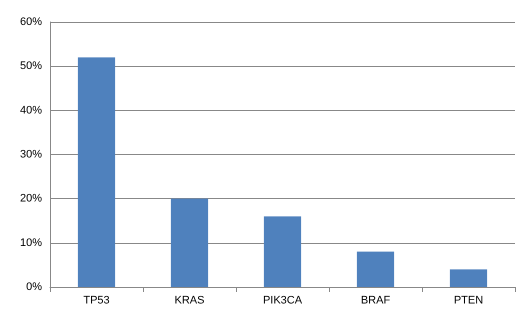 This screenshot has height=322, width=531. I want to click on y-tick-label: 0%, so click(34, 287).